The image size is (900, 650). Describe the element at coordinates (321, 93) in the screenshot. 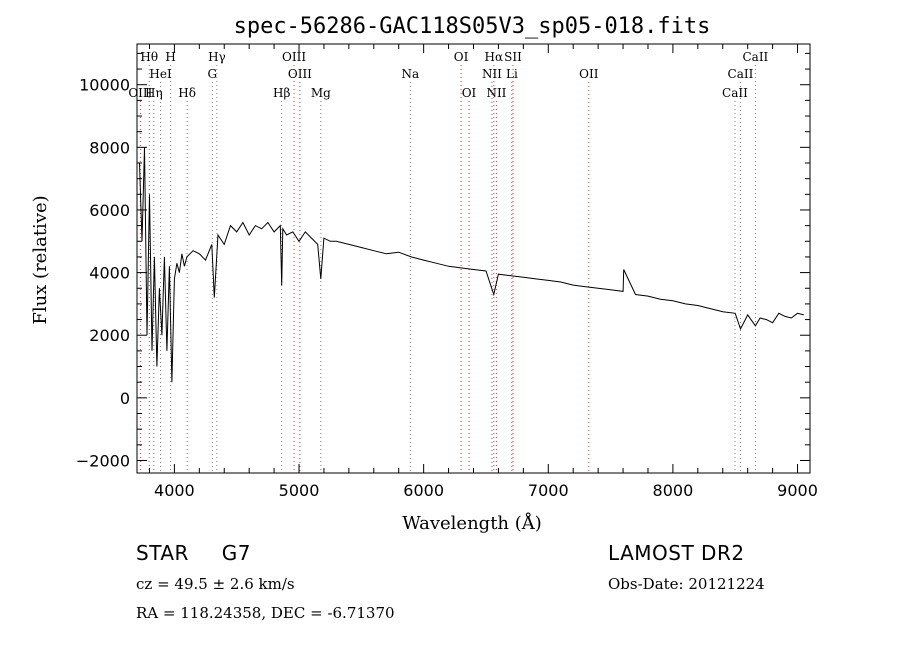

I see `spectral-line-label: Mg` at that location.